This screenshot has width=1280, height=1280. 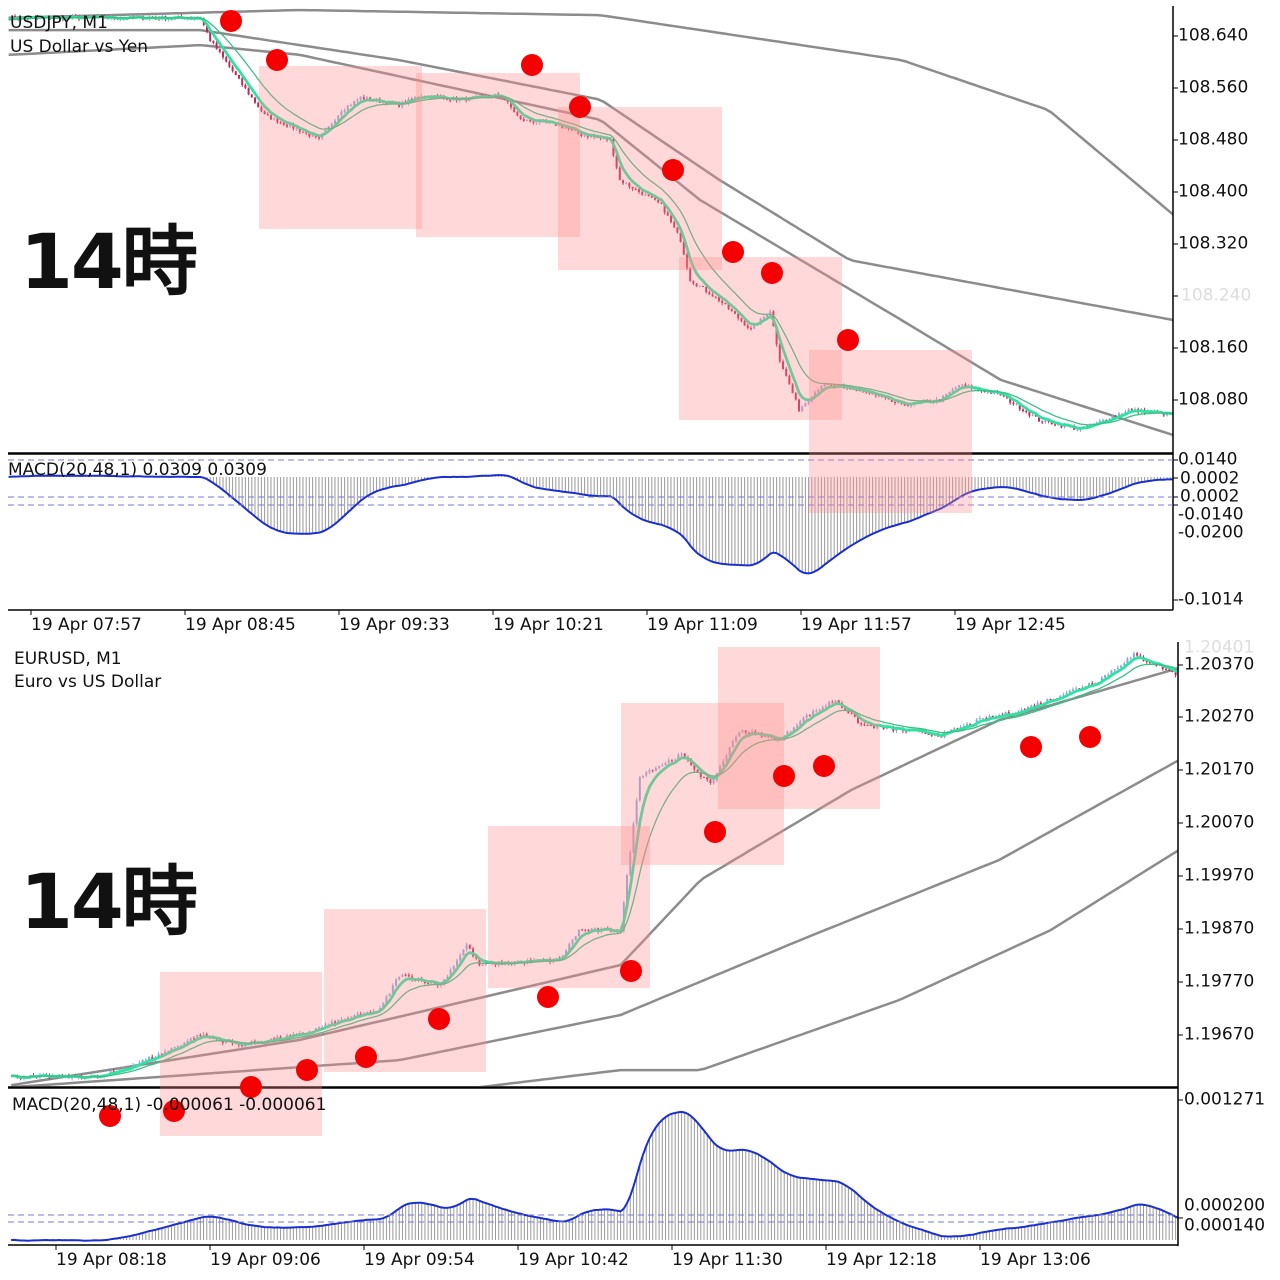 What do you see at coordinates (394, 625) in the screenshot?
I see `time-tick: 19 Apr 09:33` at bounding box center [394, 625].